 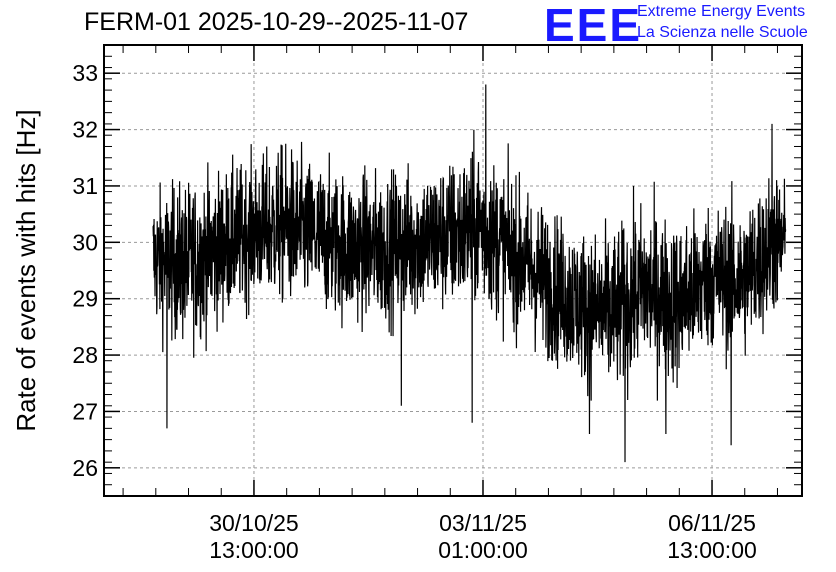 I want to click on x-tick-label-date: 03/11/25, so click(x=483, y=523).